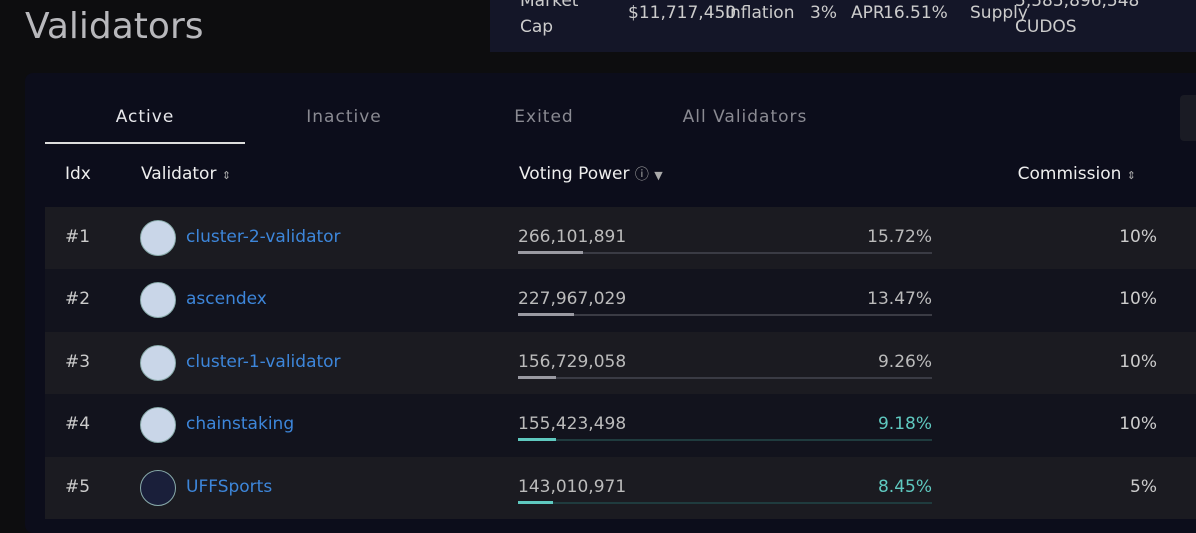 Image resolution: width=1196 pixels, height=533 pixels. Describe the element at coordinates (1188, 118) in the screenshot. I see `search-box` at that location.